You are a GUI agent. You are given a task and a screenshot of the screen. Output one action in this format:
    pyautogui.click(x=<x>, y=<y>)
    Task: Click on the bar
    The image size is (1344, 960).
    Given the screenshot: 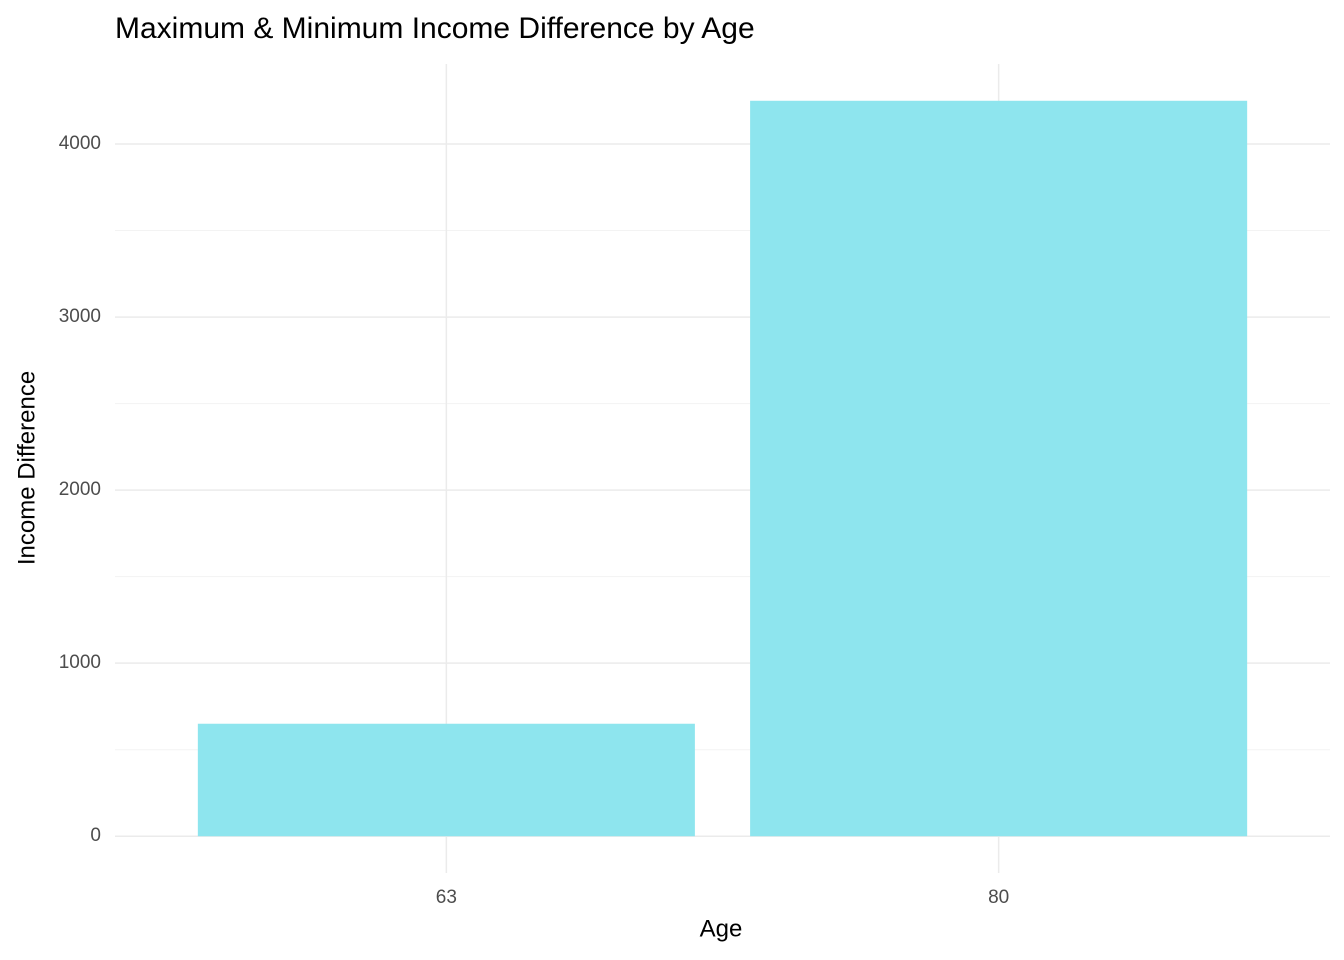 What is the action you would take?
    pyautogui.click(x=446, y=780)
    